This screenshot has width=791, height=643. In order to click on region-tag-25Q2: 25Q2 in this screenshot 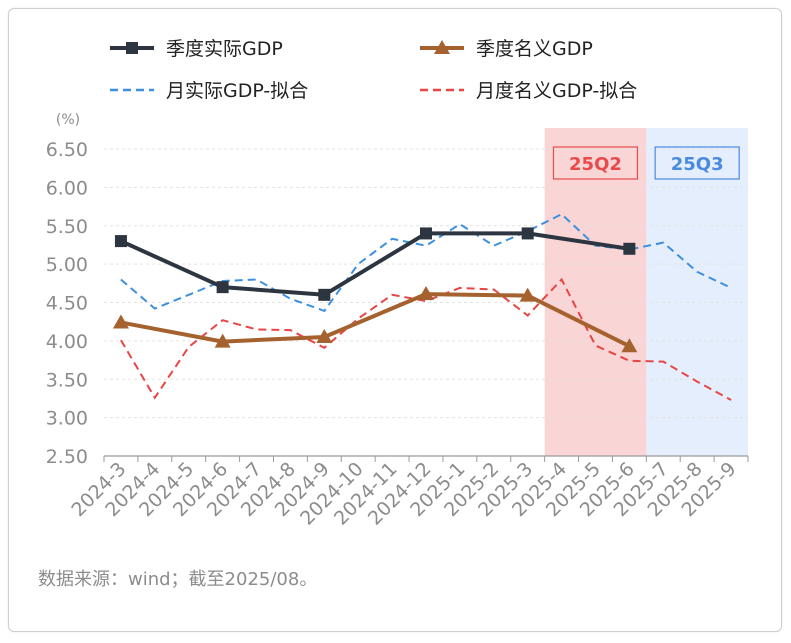, I will do `click(595, 164)`.